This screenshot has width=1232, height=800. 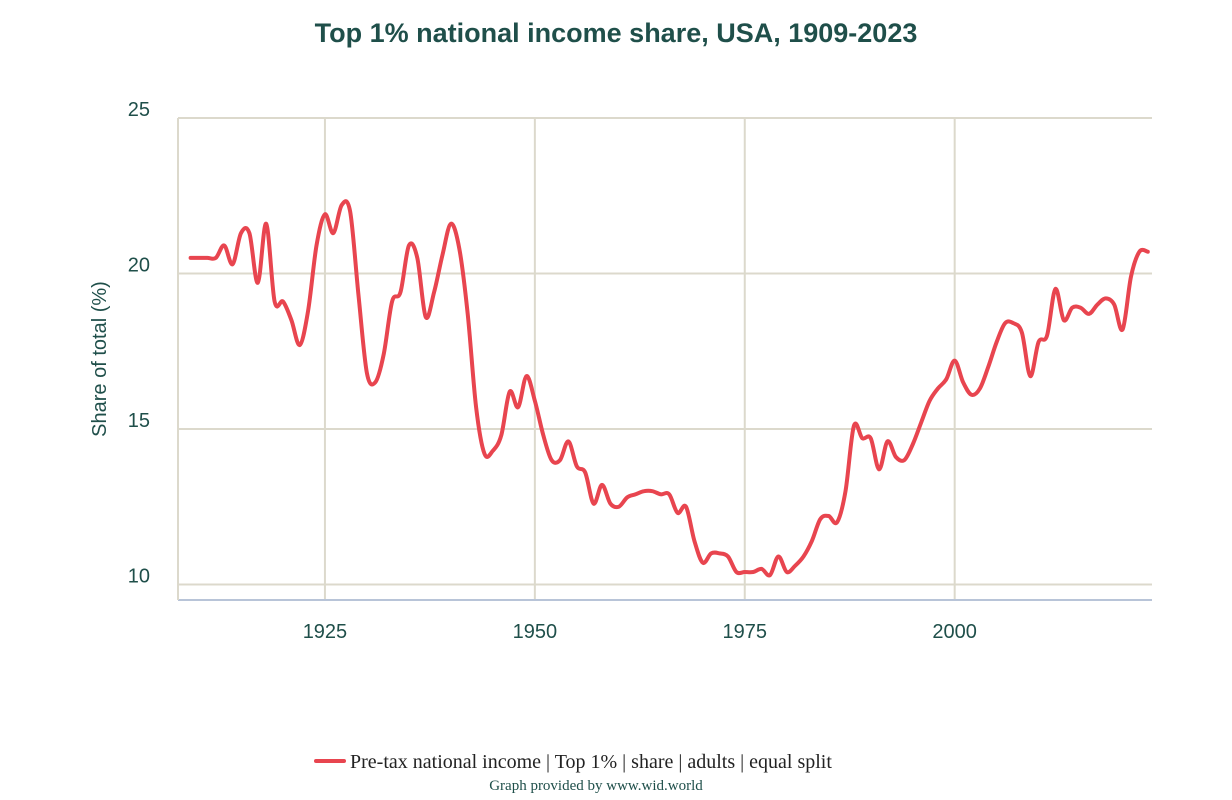 What do you see at coordinates (535, 632) in the screenshot?
I see `x-tick-label: 1950` at bounding box center [535, 632].